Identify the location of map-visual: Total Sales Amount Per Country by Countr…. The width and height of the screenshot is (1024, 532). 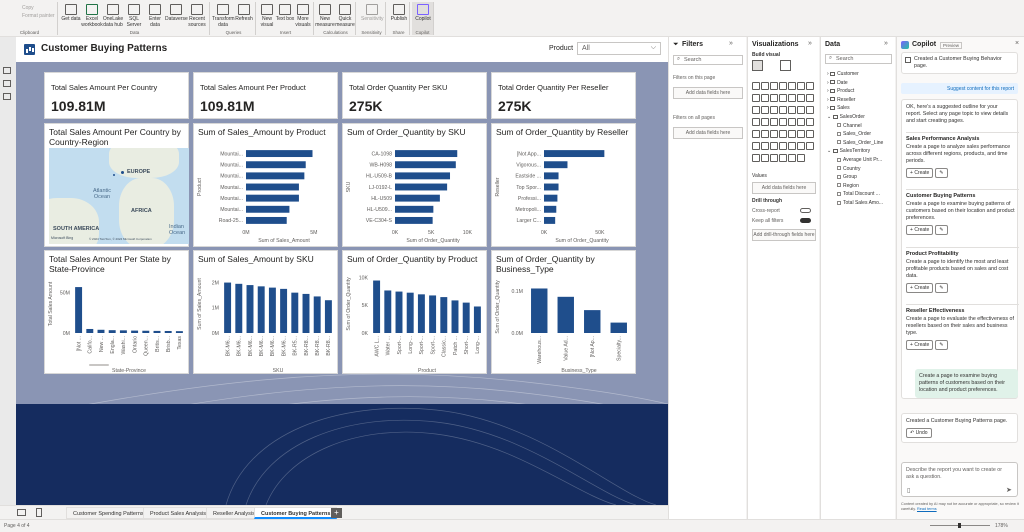
(116, 185).